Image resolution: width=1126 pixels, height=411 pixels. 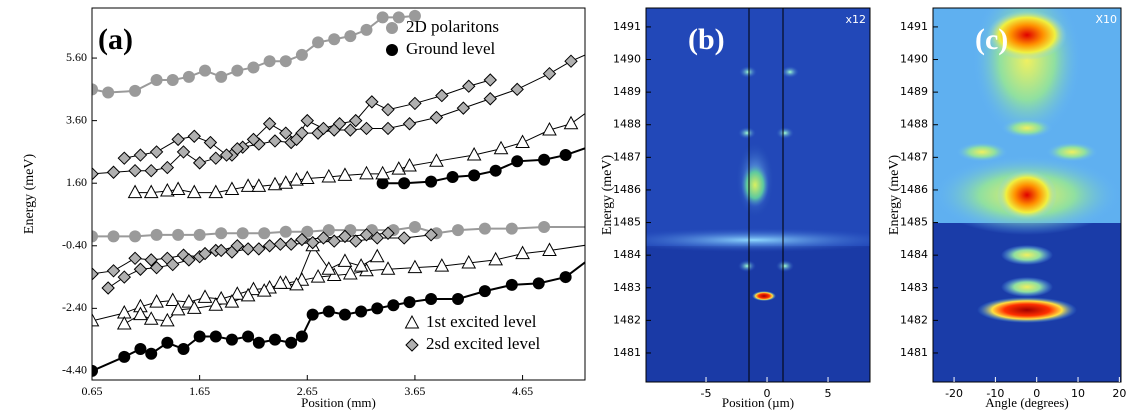 I want to click on hot, so click(x=1027, y=195).